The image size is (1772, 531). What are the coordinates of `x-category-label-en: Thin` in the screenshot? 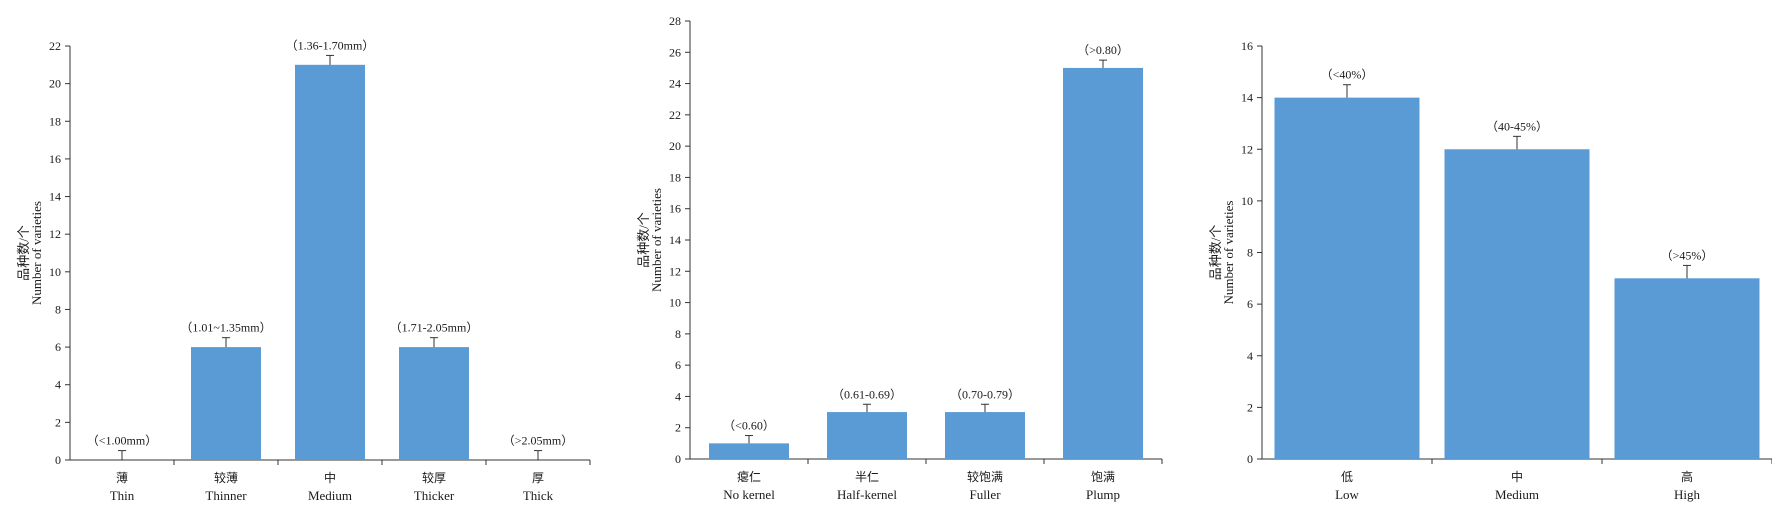 It's located at (122, 495).